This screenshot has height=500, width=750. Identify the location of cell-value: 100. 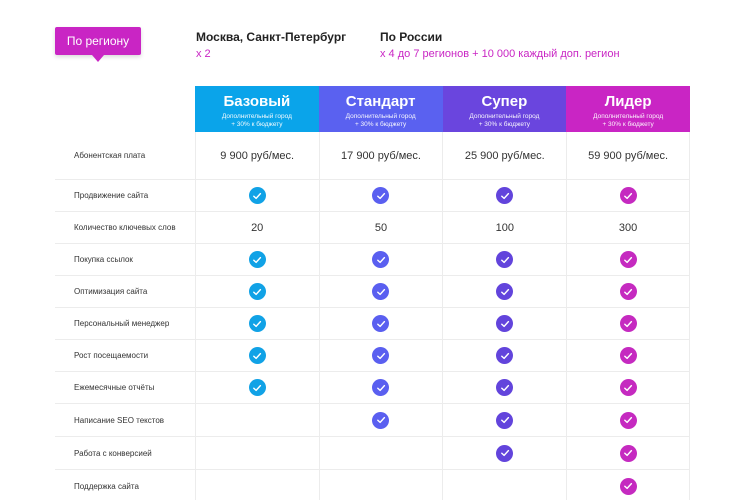
(504, 227).